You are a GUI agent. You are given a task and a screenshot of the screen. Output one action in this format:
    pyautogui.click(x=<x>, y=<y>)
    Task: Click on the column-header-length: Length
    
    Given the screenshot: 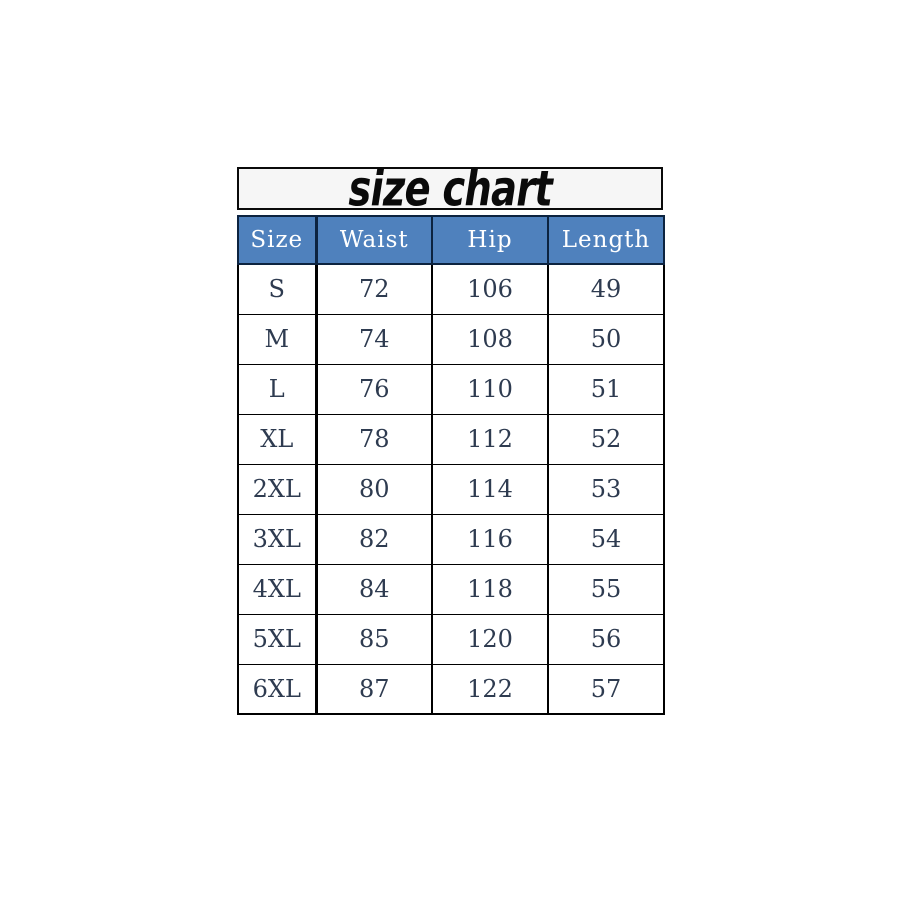 What is the action you would take?
    pyautogui.click(x=606, y=240)
    